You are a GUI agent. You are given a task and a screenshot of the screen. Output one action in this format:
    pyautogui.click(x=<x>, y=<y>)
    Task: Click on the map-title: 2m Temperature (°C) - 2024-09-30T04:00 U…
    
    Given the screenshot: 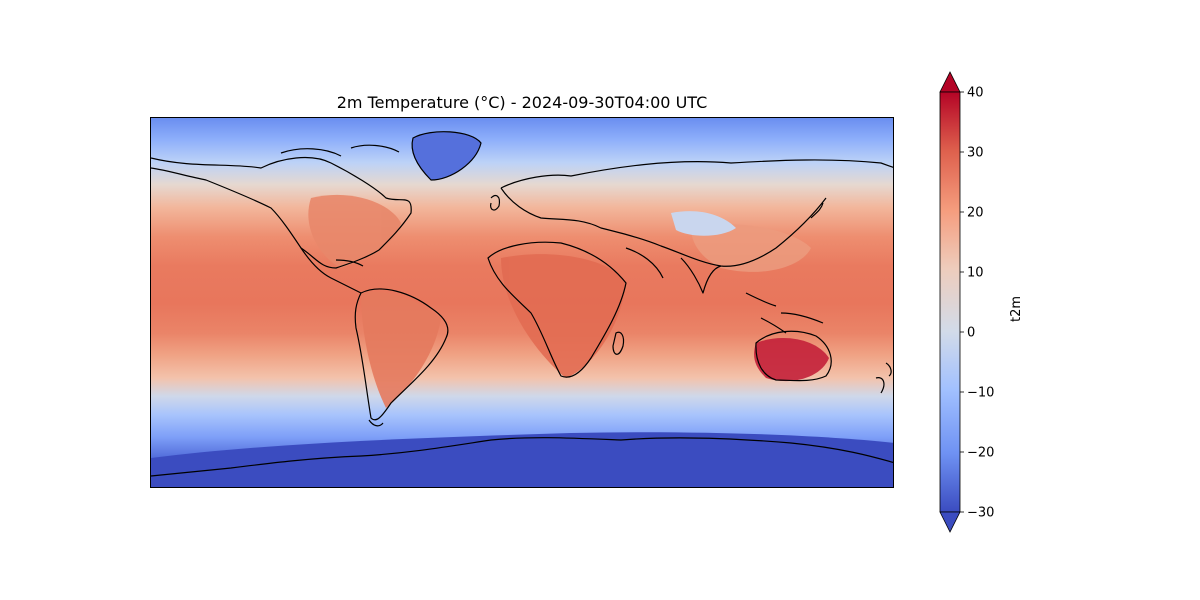 What is the action you would take?
    pyautogui.click(x=522, y=102)
    